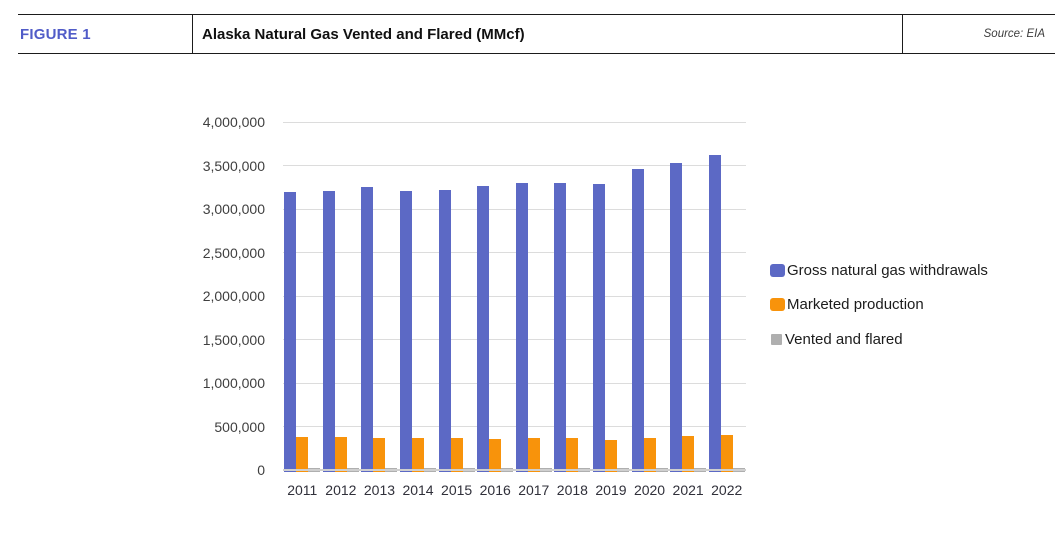 This screenshot has width=1060, height=551. What do you see at coordinates (495, 455) in the screenshot?
I see `bar-marketed-production-2016` at bounding box center [495, 455].